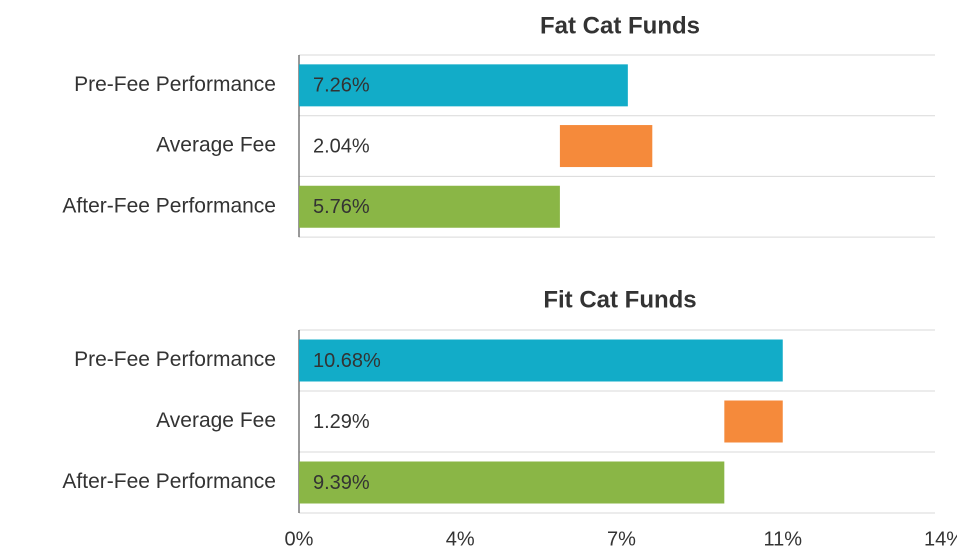  Describe the element at coordinates (621, 539) in the screenshot. I see `x-tick-label: 7%` at that location.